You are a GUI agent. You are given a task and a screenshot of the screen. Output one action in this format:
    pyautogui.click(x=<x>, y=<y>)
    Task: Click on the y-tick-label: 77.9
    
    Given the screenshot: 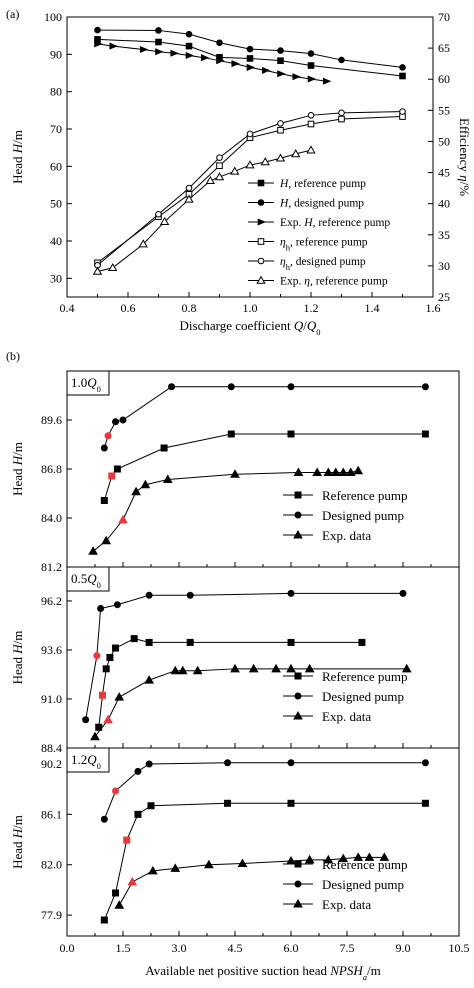 What is the action you would take?
    pyautogui.click(x=51, y=915)
    